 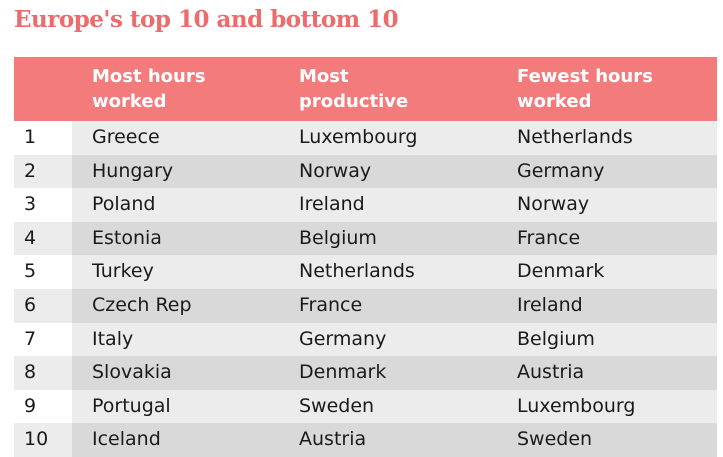 I want to click on page-title: Europe's top 10 and bottom 10, so click(x=206, y=19).